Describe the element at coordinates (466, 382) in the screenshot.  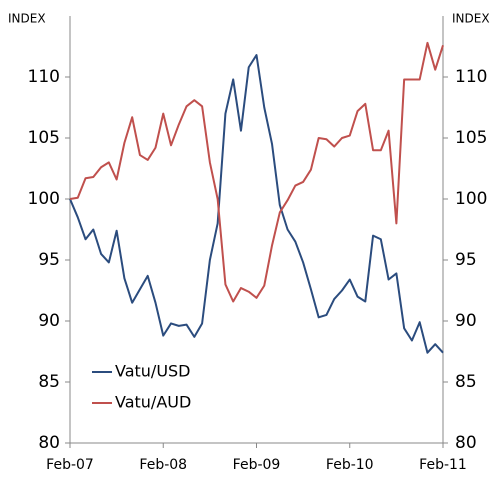
I see `y2-tick-label: 85` at that location.